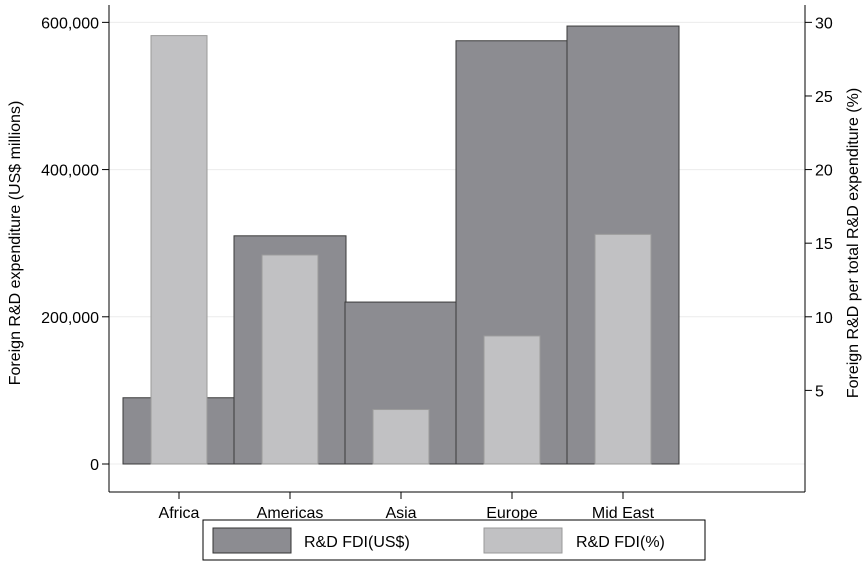 Image resolution: width=864 pixels, height=563 pixels. What do you see at coordinates (824, 318) in the screenshot?
I see `right-tick-label: 10` at bounding box center [824, 318].